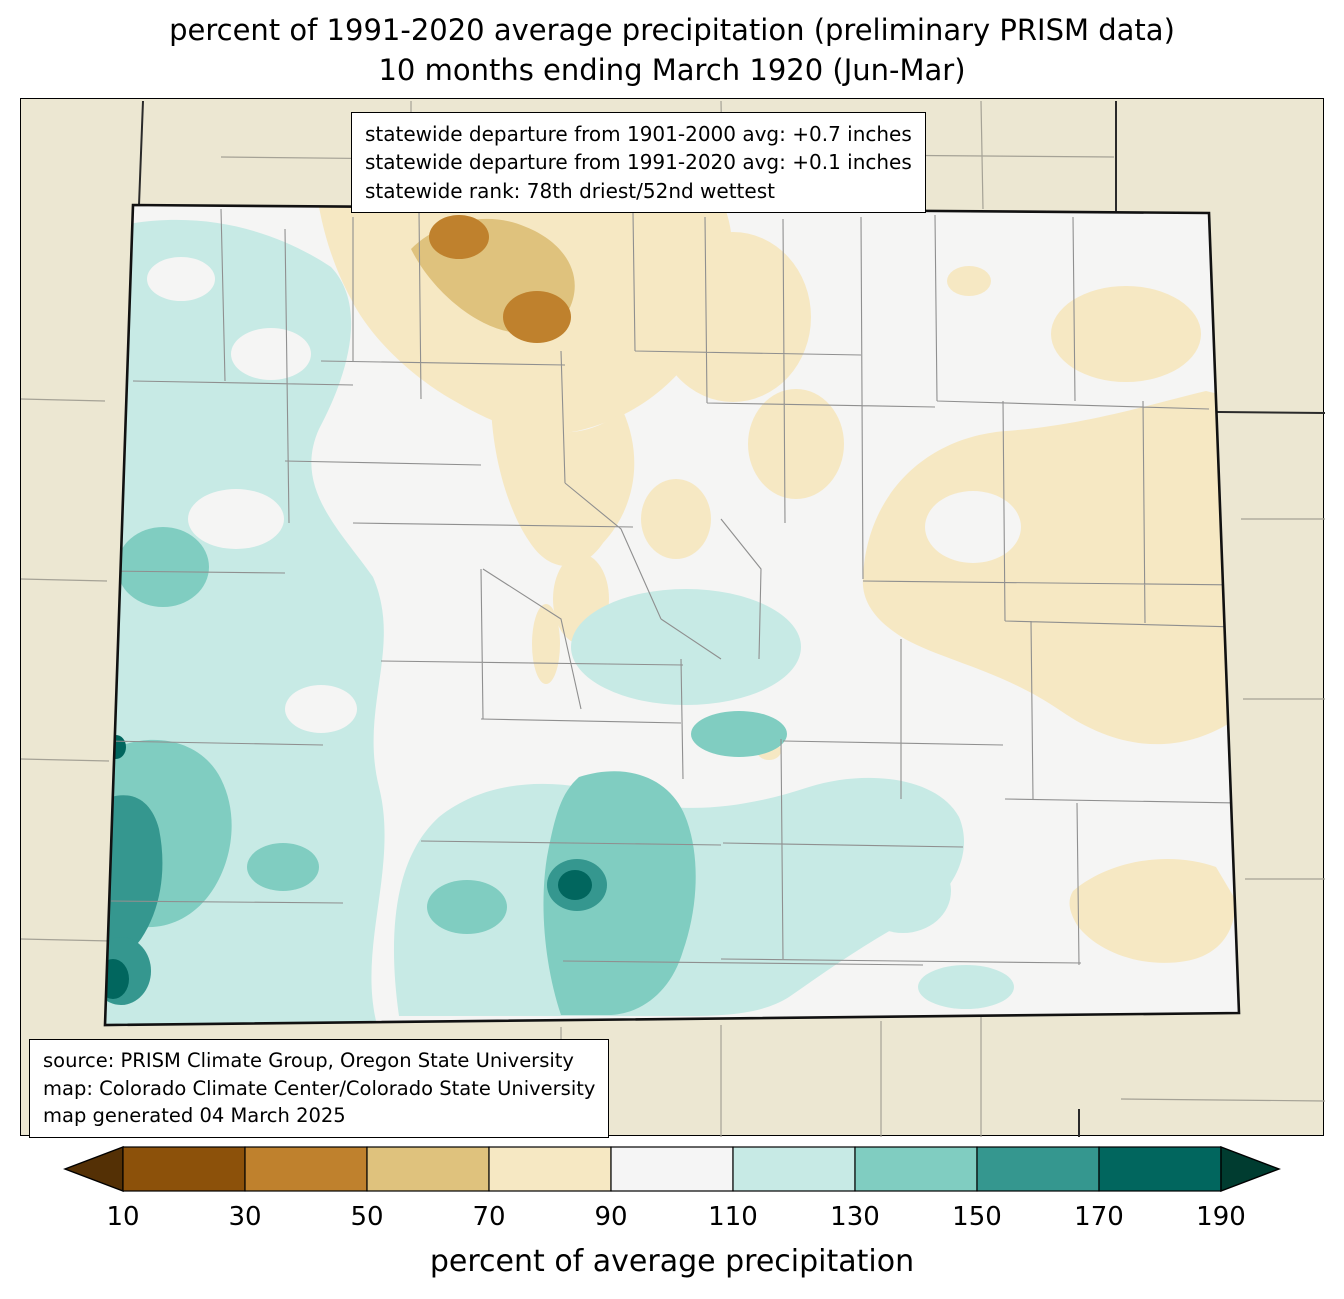  Describe the element at coordinates (367, 1217) in the screenshot. I see `colorbar-tick-label: 50` at that location.